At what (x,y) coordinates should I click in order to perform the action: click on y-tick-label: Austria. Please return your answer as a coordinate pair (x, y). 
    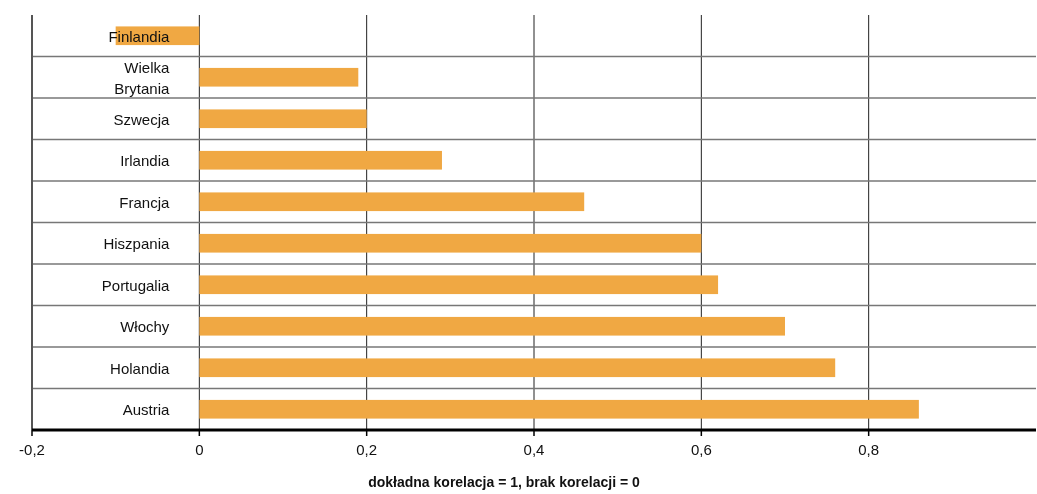
    Looking at the image, I should click on (146, 409).